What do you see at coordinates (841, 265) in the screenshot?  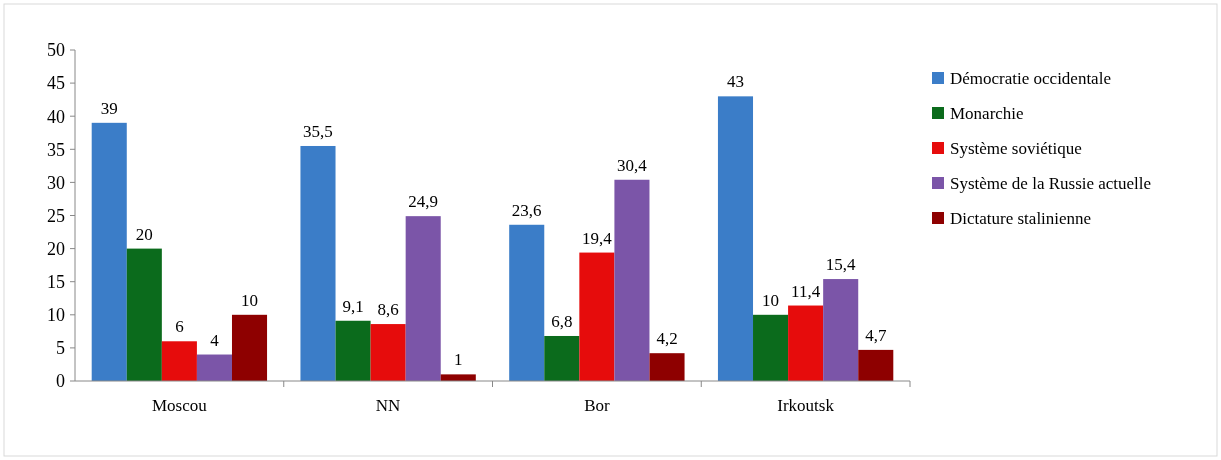 I see `data-label: 15,4` at bounding box center [841, 265].